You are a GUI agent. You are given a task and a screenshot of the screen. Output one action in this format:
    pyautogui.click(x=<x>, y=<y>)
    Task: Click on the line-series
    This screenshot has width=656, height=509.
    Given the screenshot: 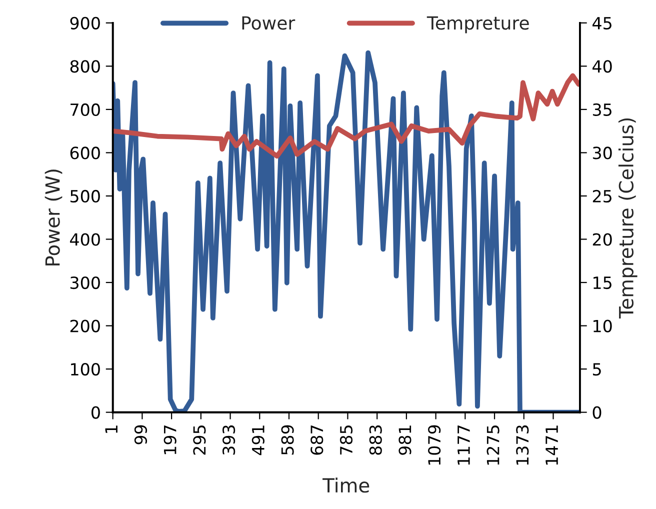 What is the action you would take?
    pyautogui.click(x=346, y=116)
    